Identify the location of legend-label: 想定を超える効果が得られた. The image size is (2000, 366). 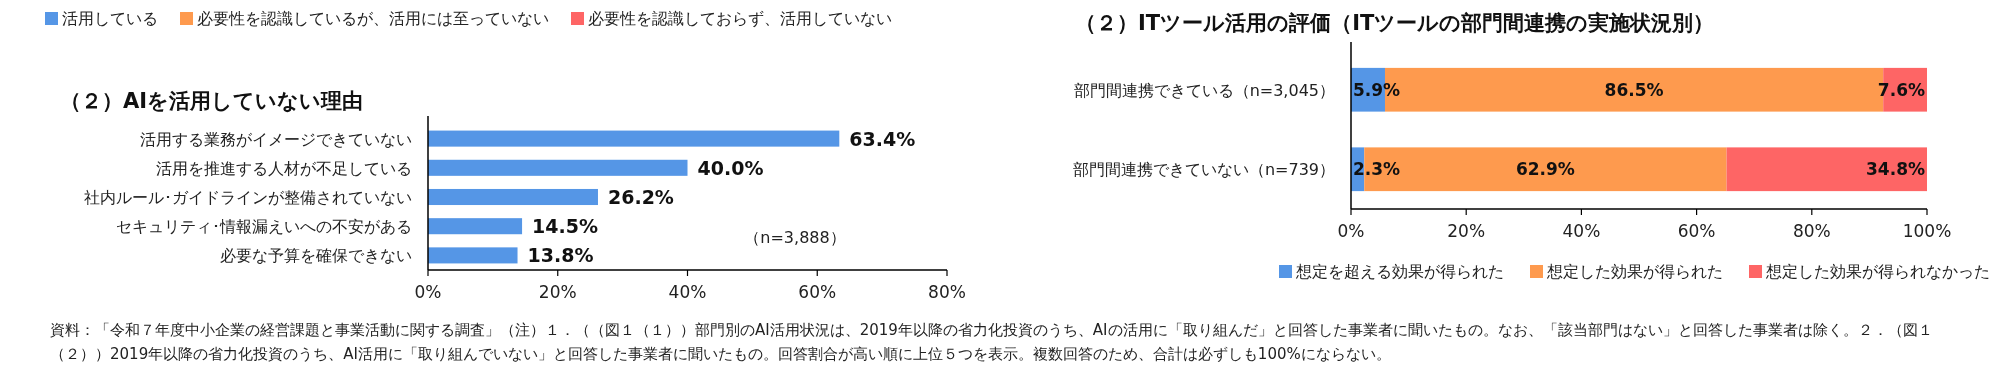
(1399, 271).